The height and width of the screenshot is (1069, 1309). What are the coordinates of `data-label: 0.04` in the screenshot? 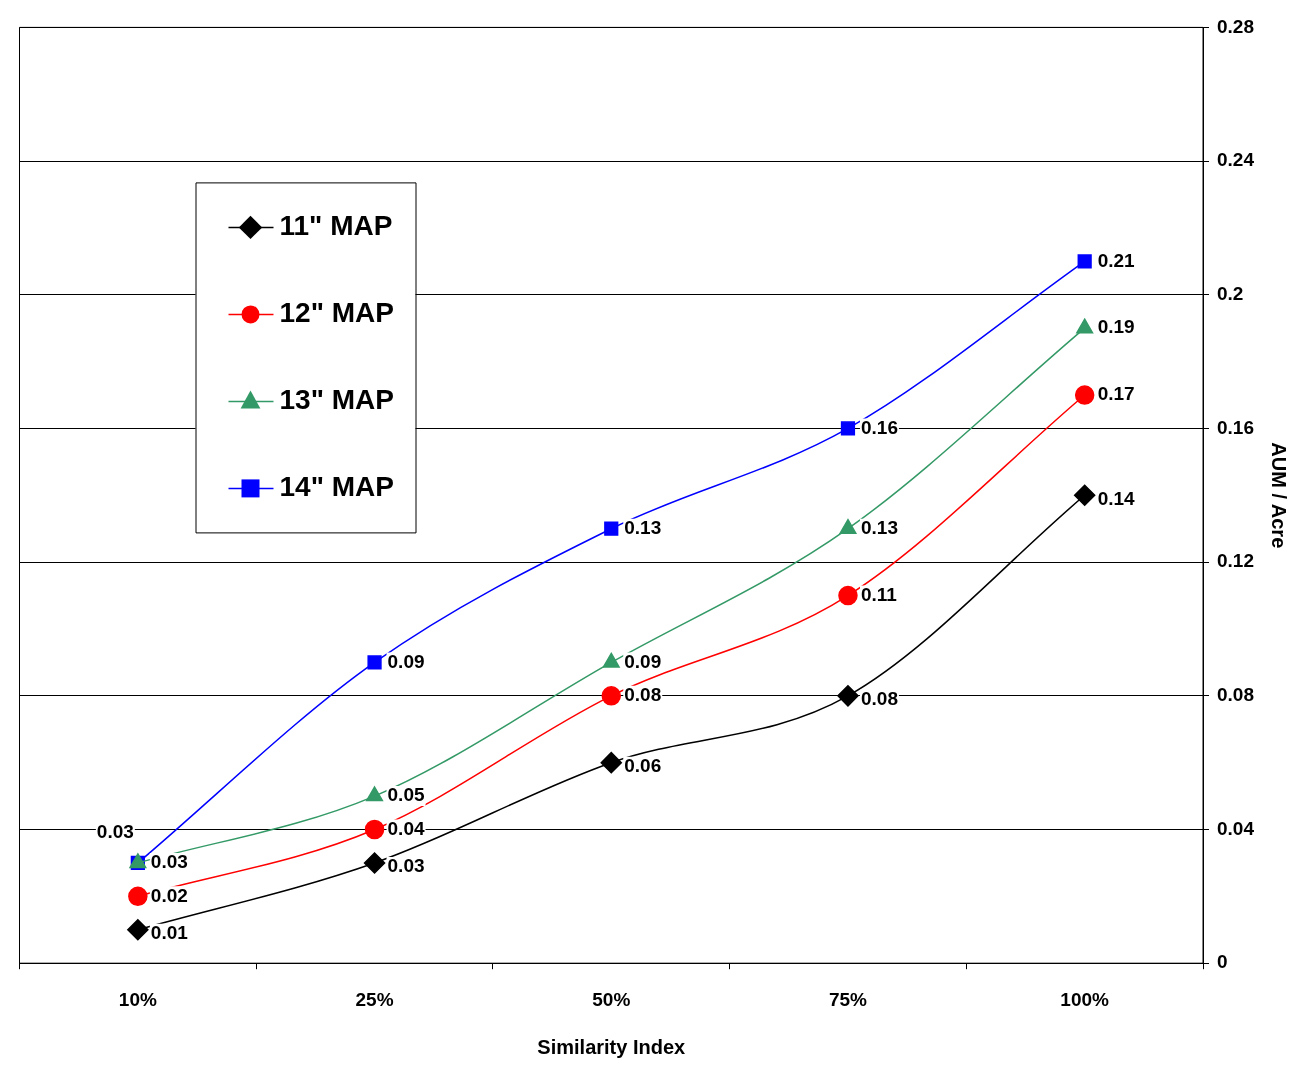 It's located at (406, 828).